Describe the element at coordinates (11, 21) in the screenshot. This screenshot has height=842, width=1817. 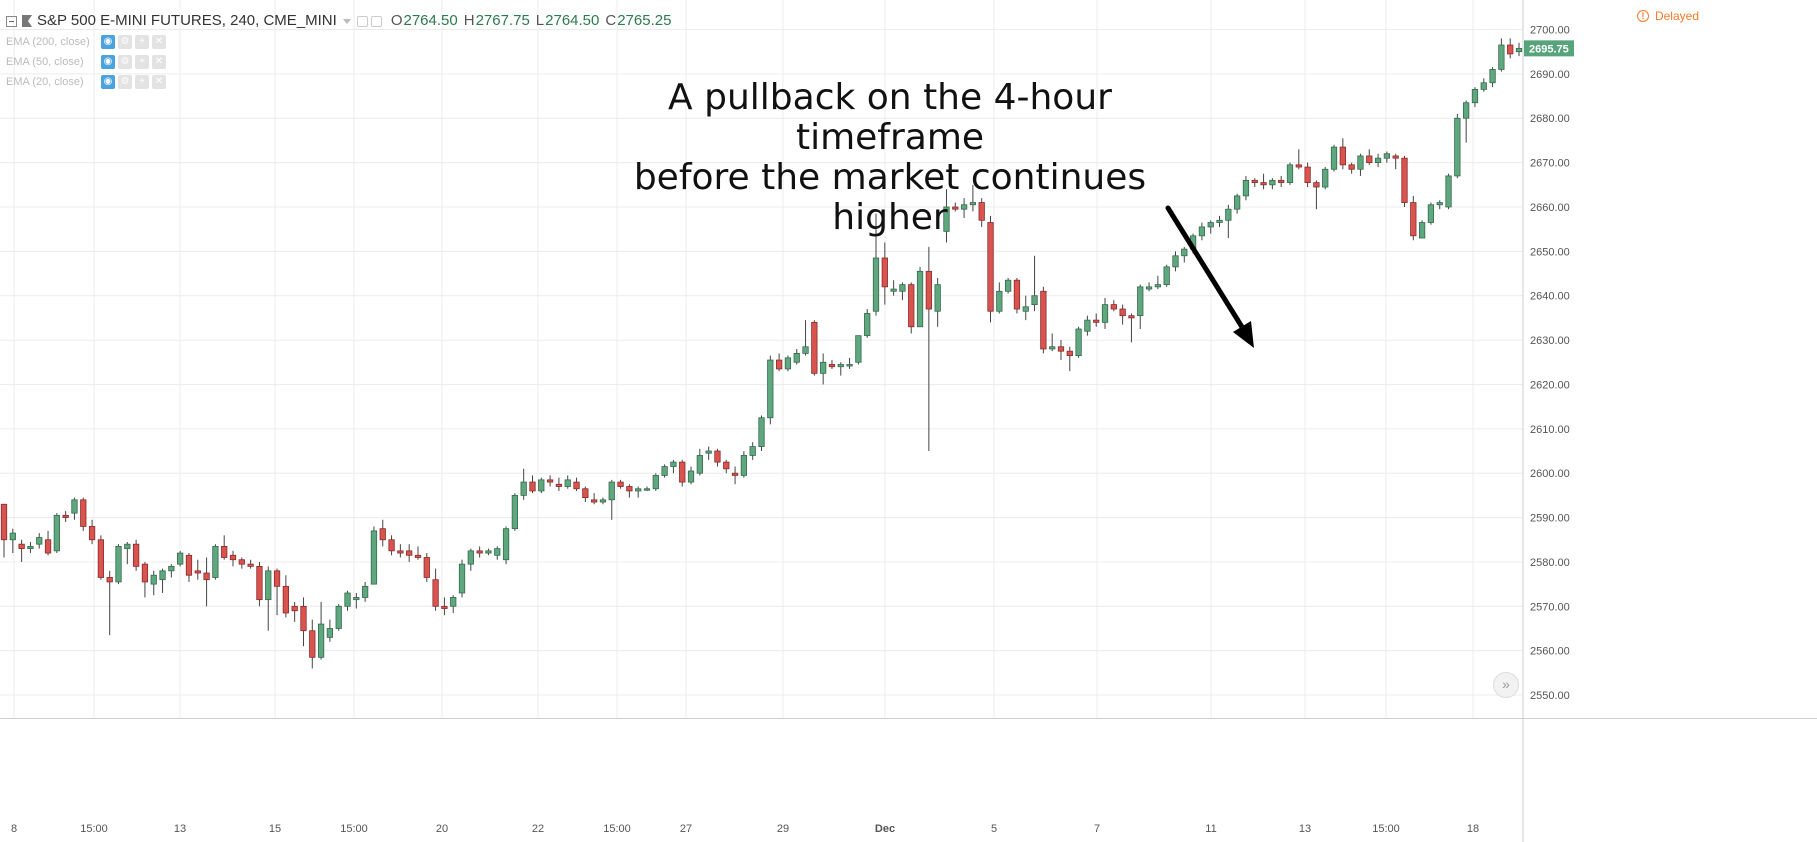
I see `collapse-legend-icon` at that location.